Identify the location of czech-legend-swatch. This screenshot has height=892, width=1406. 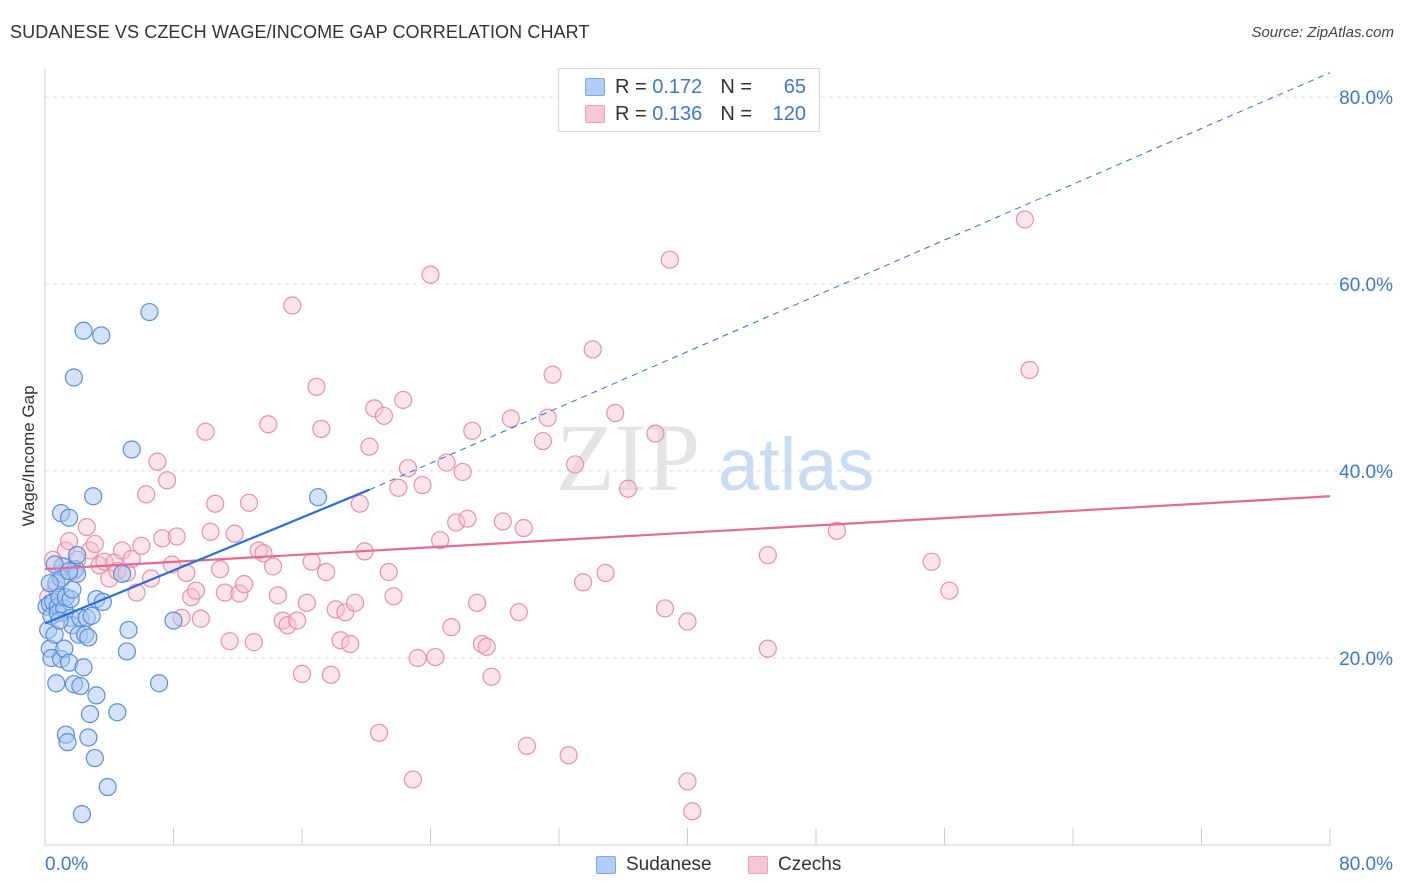
(758, 865).